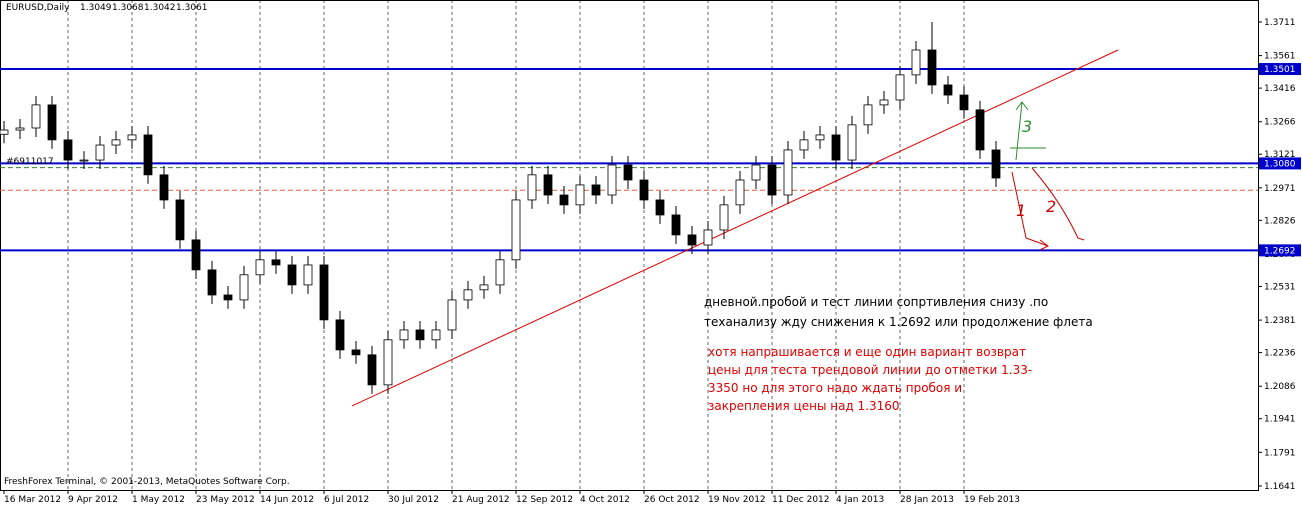 The image size is (1302, 511). I want to click on y-tick-label: 1.3266, so click(1280, 123).